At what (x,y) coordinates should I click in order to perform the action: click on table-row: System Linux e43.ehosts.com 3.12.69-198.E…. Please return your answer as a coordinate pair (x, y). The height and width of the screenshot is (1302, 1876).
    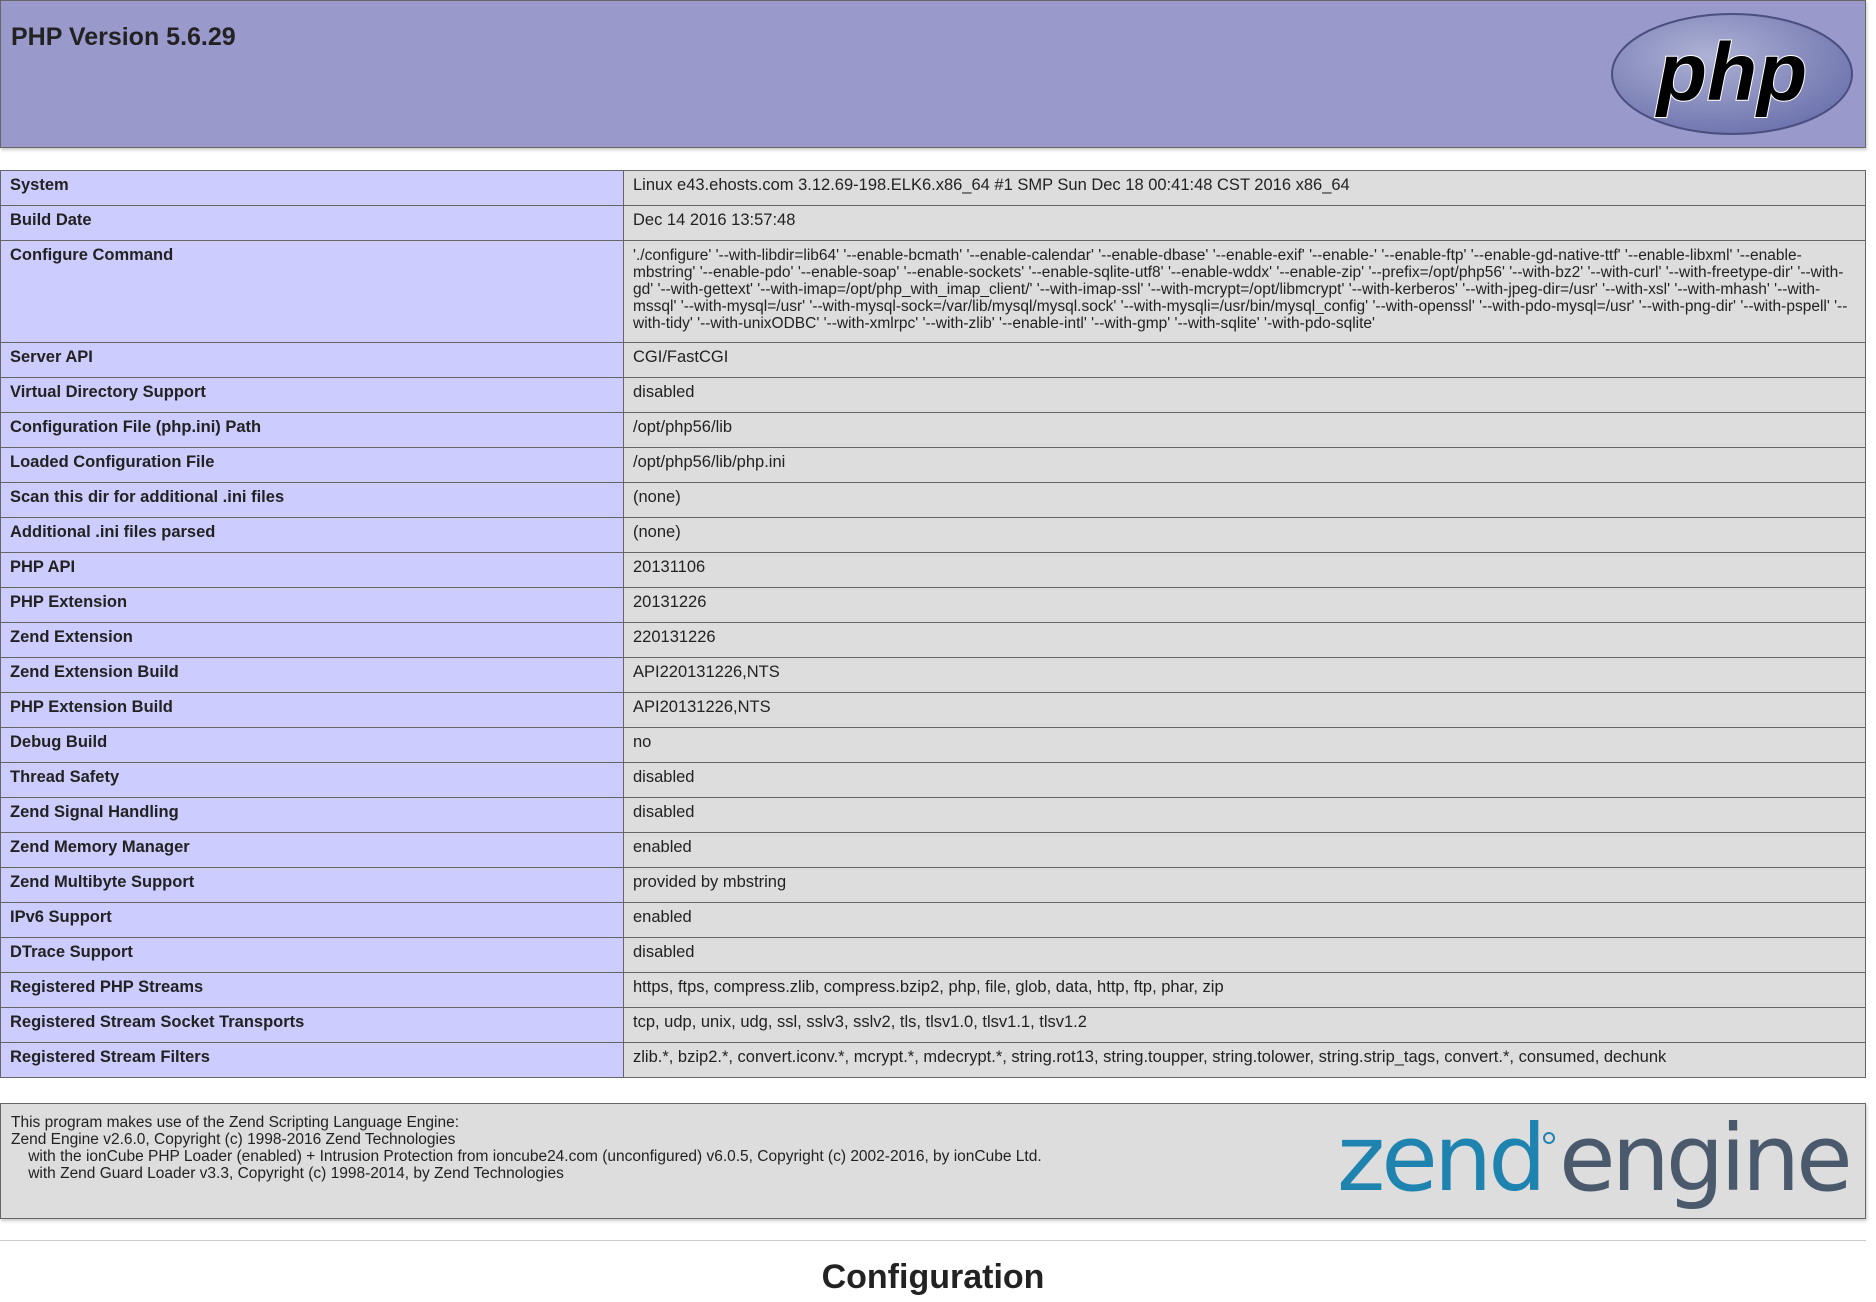
    Looking at the image, I should click on (933, 188).